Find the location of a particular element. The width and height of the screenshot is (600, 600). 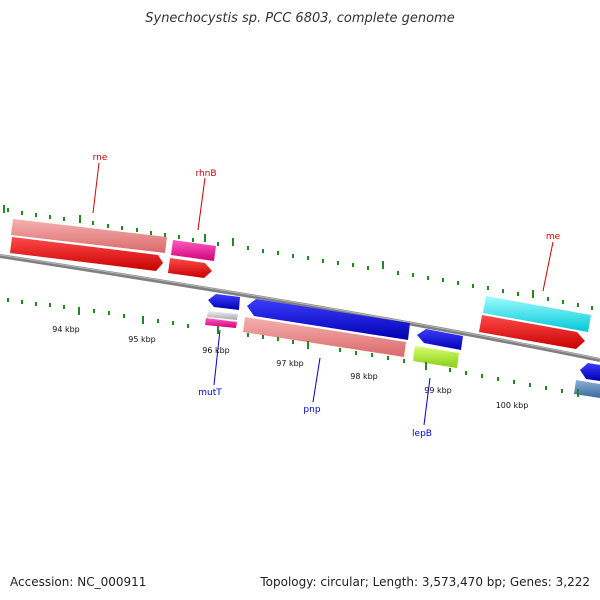

gene-label-me: me is located at coordinates (553, 237).